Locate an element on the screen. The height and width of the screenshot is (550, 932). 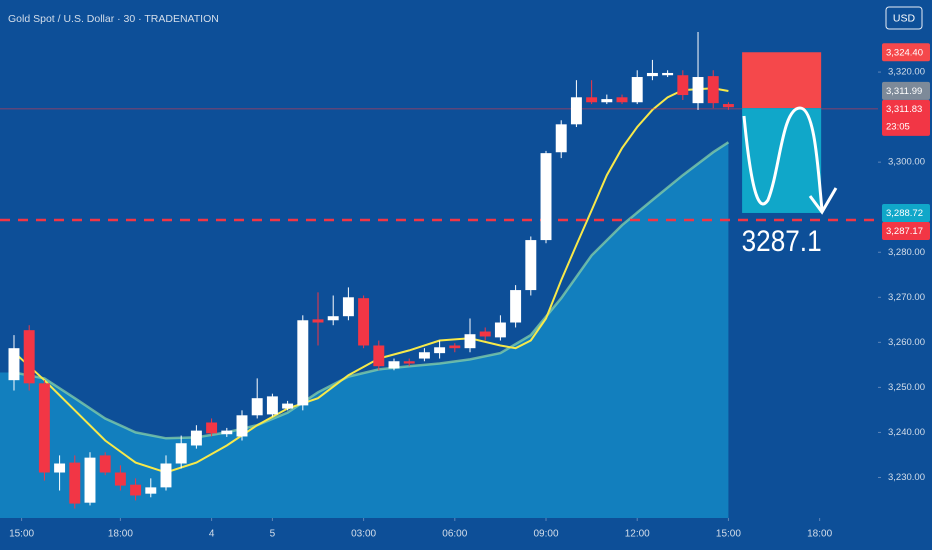
currency-button is located at coordinates (904, 18).